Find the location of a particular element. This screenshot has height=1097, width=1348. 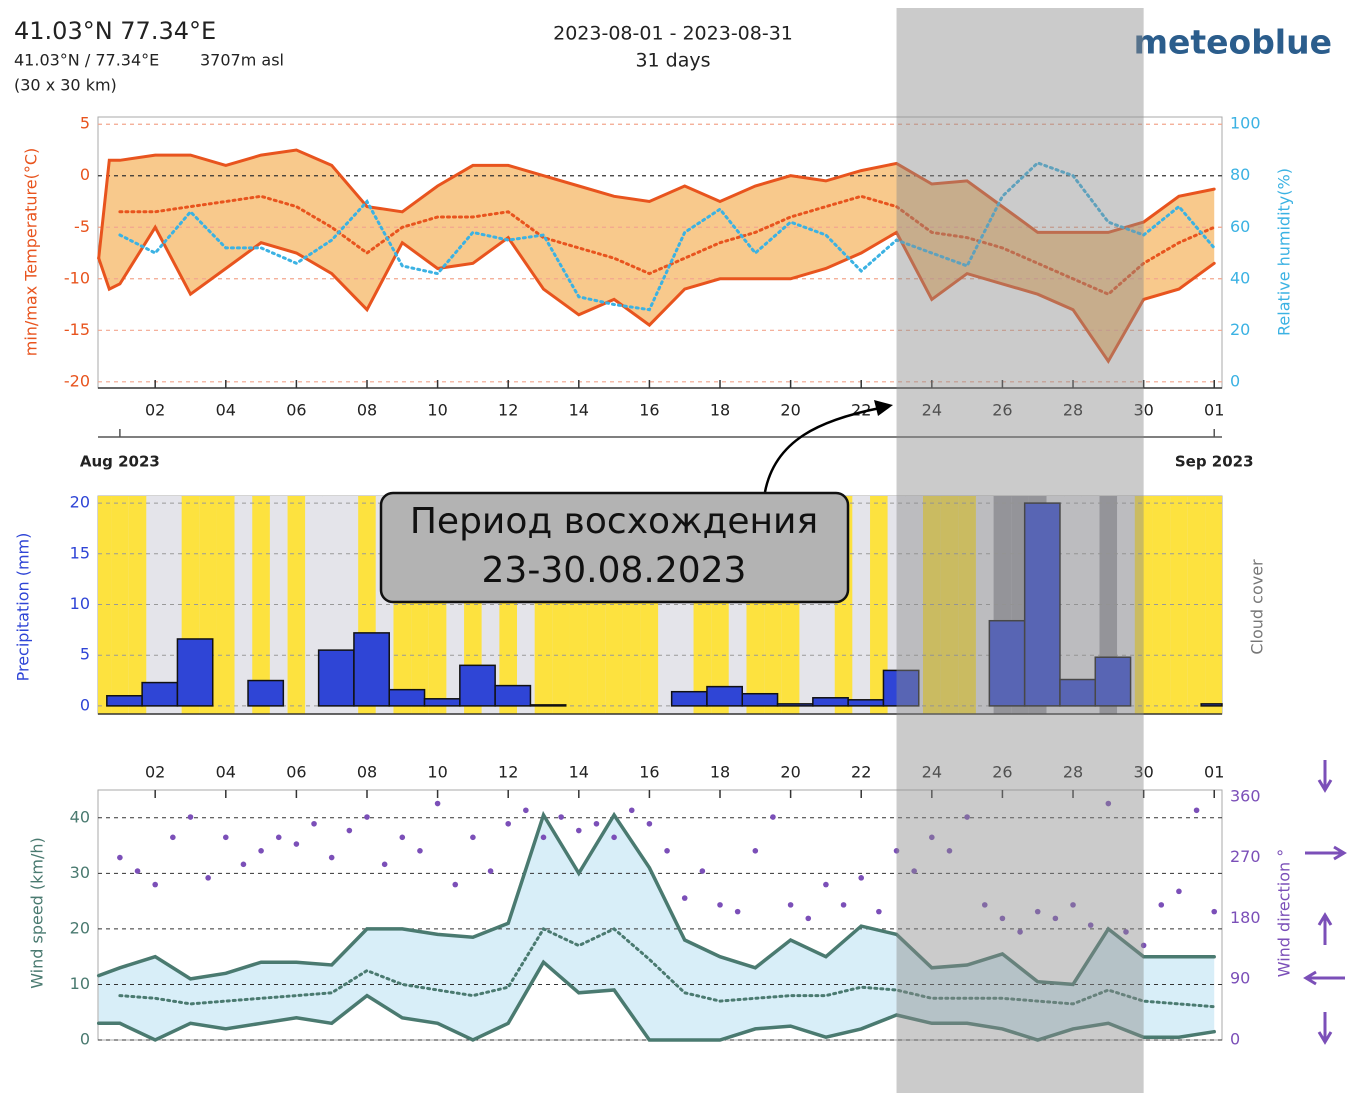

x-tick-label: 22 is located at coordinates (861, 772).